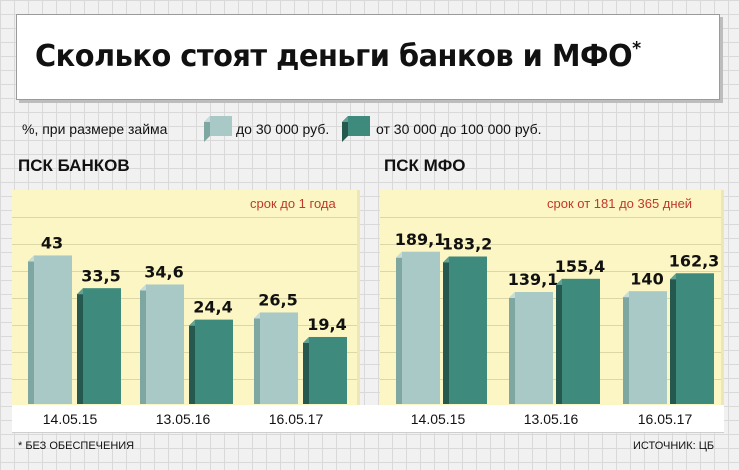 This screenshot has width=739, height=470. What do you see at coordinates (296, 419) in the screenshot?
I see `category-label-0-2: 16.05.17` at bounding box center [296, 419].